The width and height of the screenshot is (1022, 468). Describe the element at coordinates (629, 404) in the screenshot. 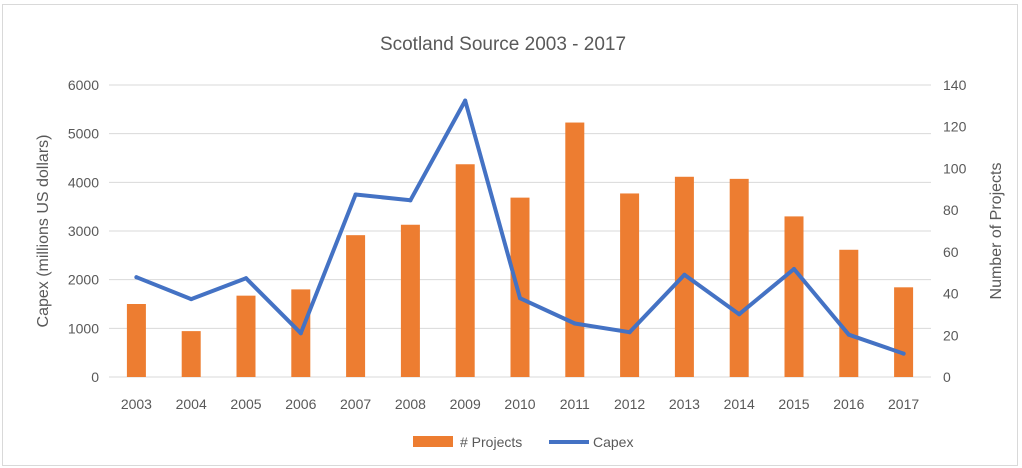

I see `x-tick-label: 2012` at that location.